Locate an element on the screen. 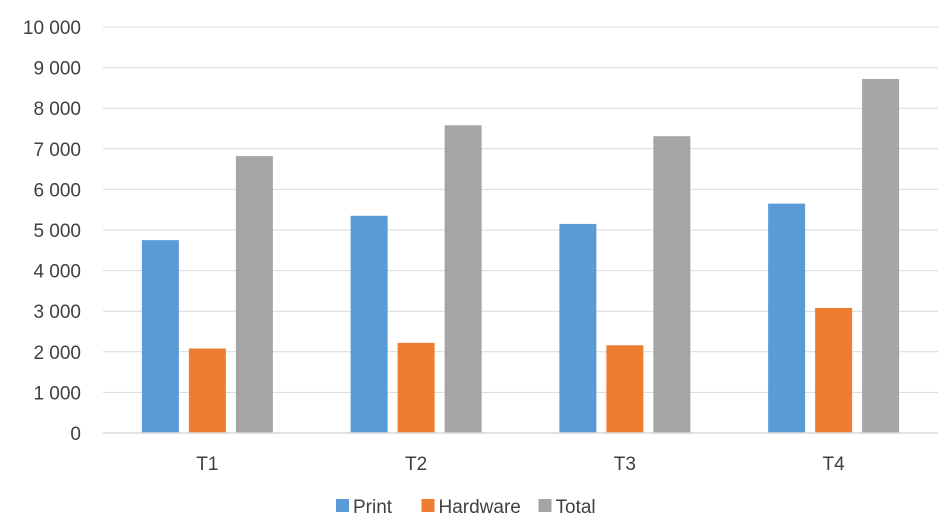 The height and width of the screenshot is (527, 944). y-tick-label: 6 000 is located at coordinates (57, 190).